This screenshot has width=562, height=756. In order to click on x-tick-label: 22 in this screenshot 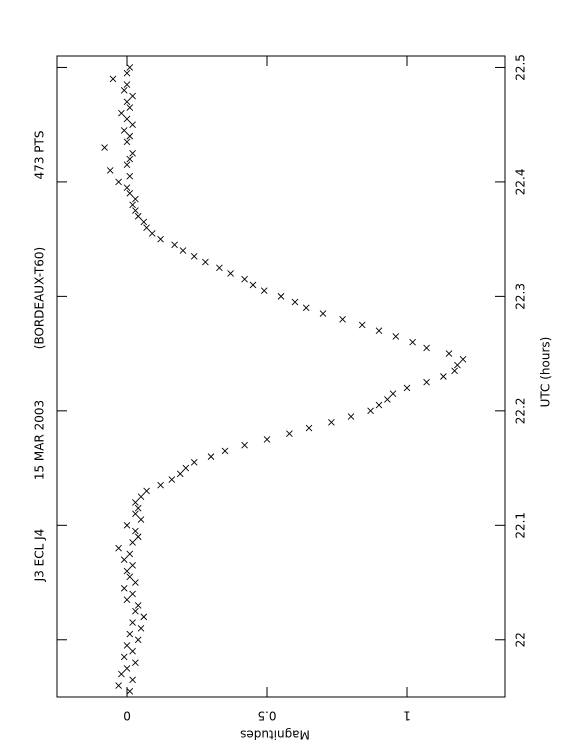, I will do `click(521, 639)`.